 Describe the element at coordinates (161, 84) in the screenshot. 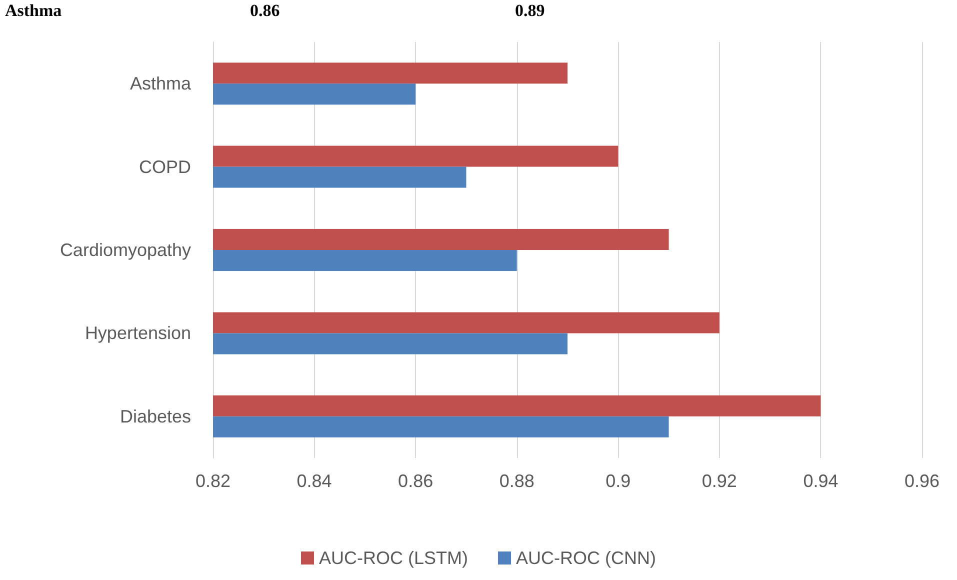

I see `y-tick-label: Asthma` at that location.